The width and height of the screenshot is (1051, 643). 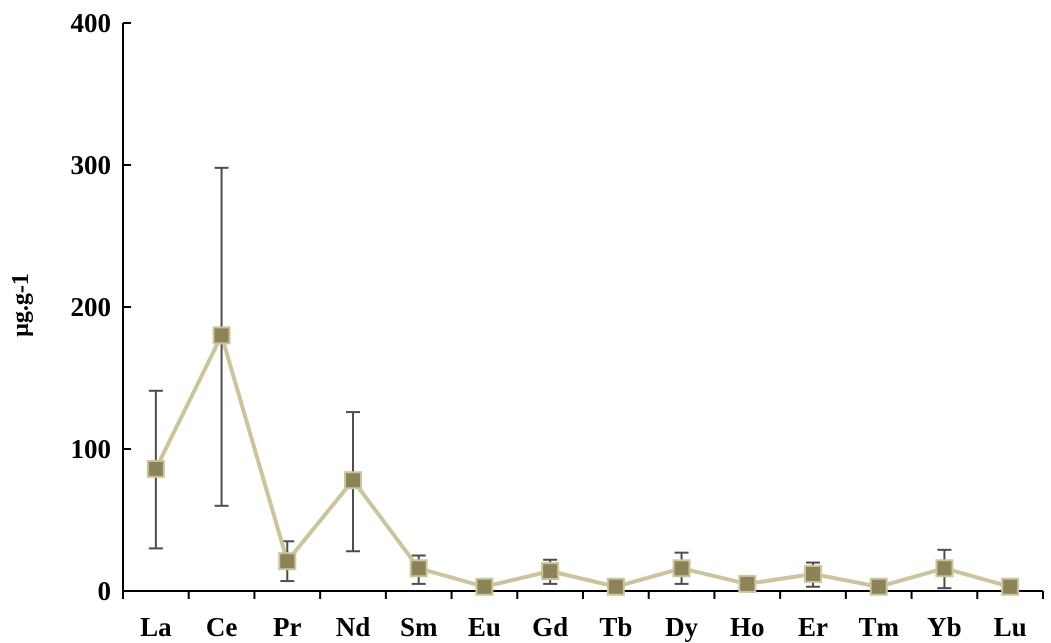 What do you see at coordinates (550, 627) in the screenshot?
I see `x-tick-label: Gd` at bounding box center [550, 627].